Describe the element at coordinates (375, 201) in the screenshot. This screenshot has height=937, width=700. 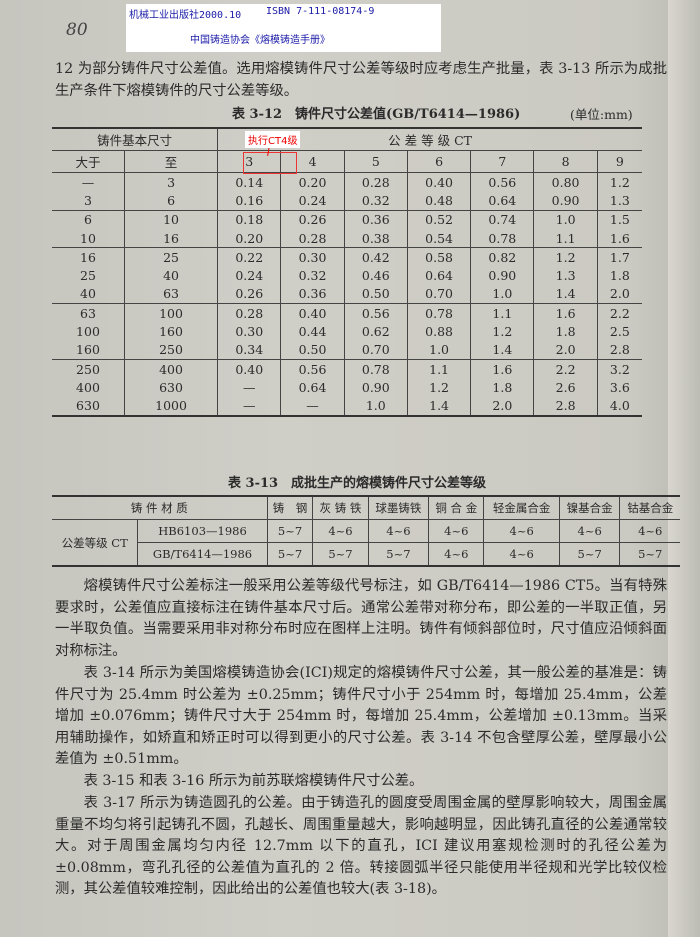
I see `table-cell: 0.32` at that location.